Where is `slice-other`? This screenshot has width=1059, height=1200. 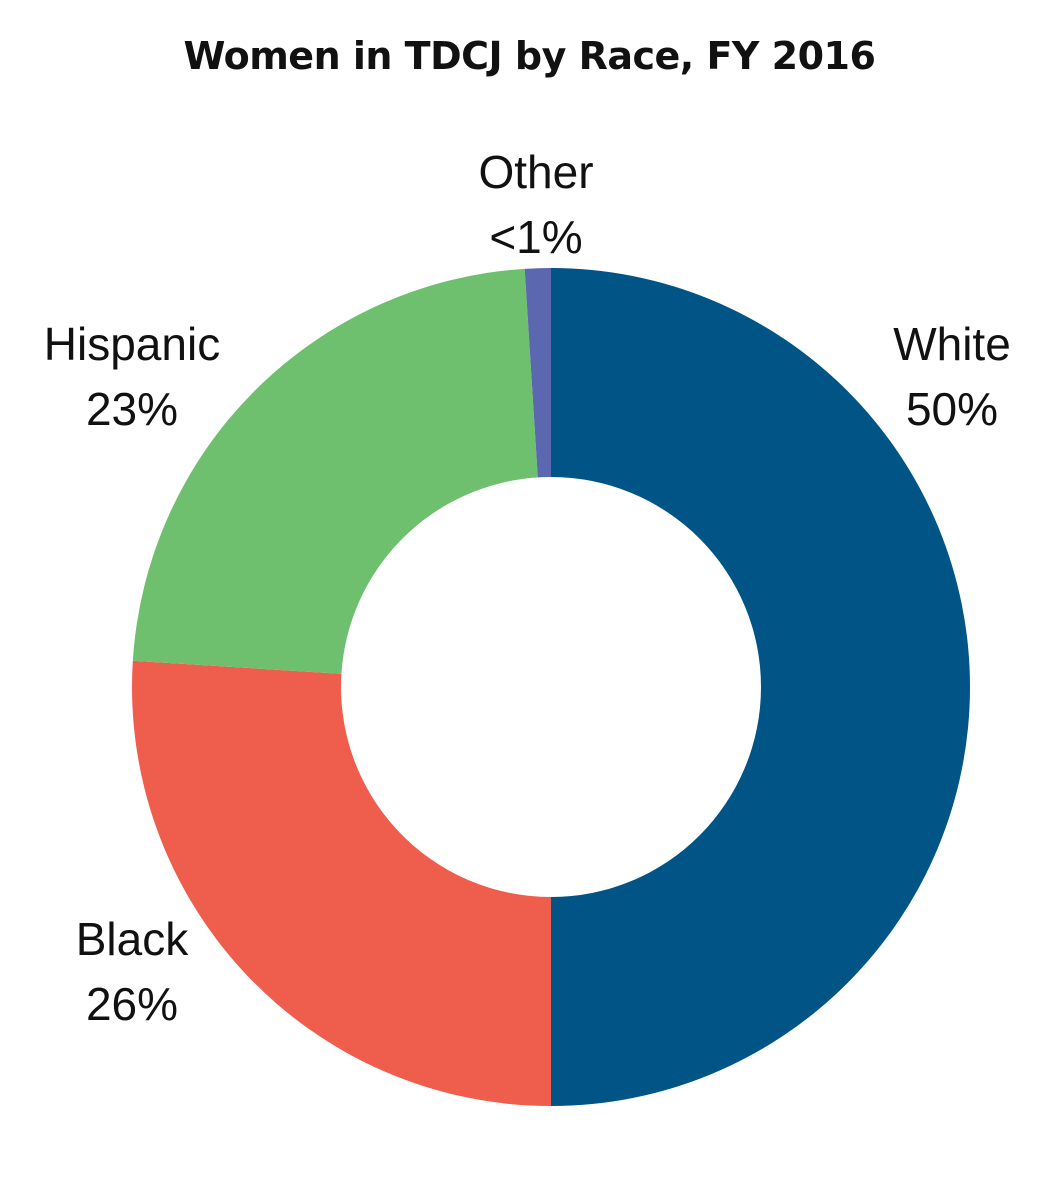
slice-other is located at coordinates (537, 373).